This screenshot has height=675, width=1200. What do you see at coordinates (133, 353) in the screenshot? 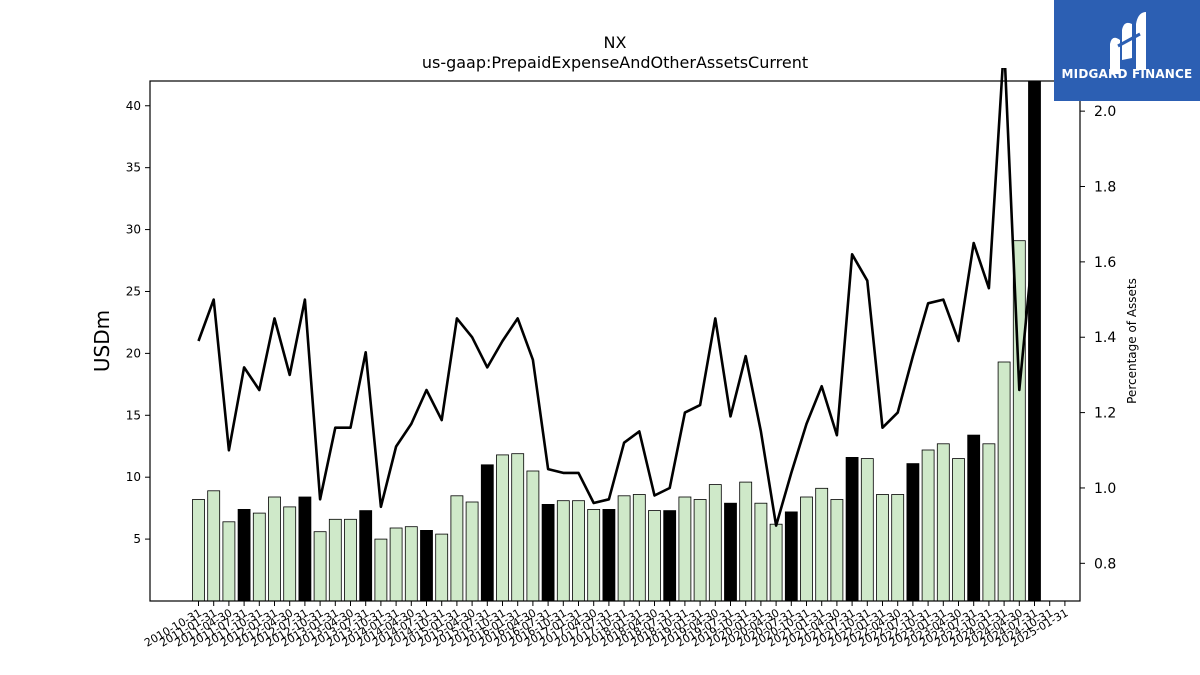
I see `y-tick-label: 20` at bounding box center [133, 353].